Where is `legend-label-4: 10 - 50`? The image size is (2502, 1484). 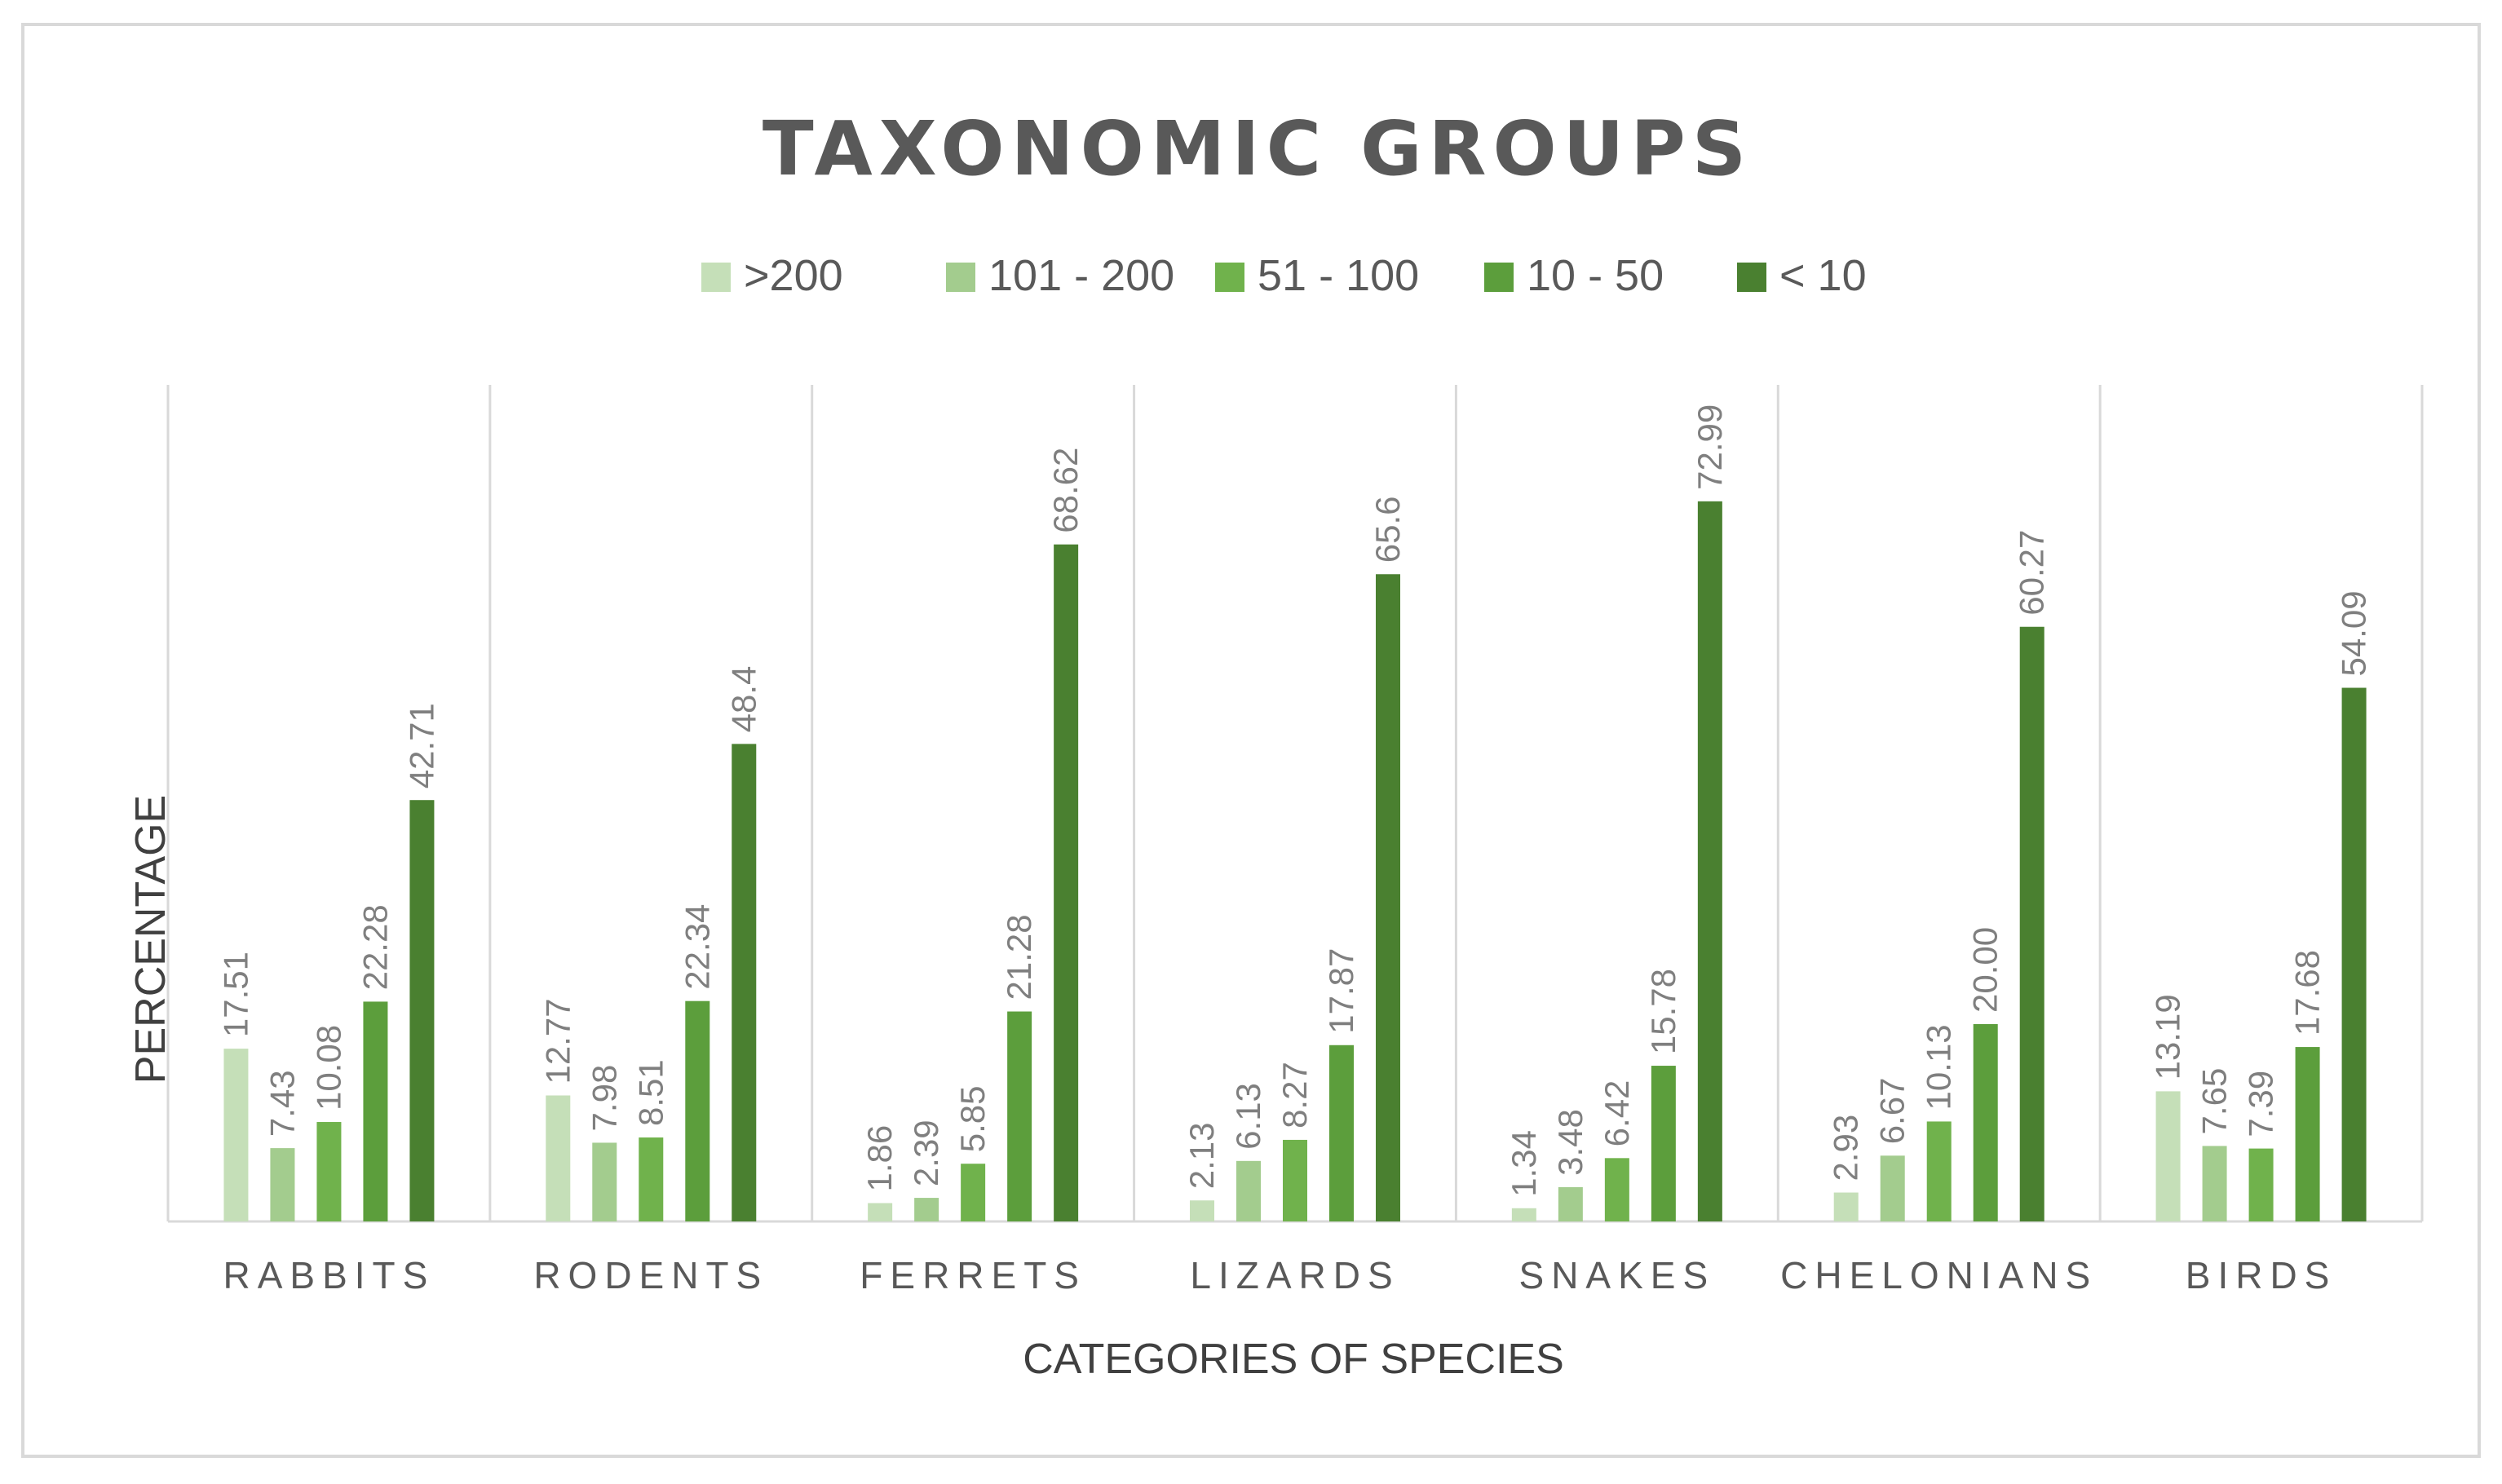 legend-label-4: 10 - 50 is located at coordinates (1595, 275).